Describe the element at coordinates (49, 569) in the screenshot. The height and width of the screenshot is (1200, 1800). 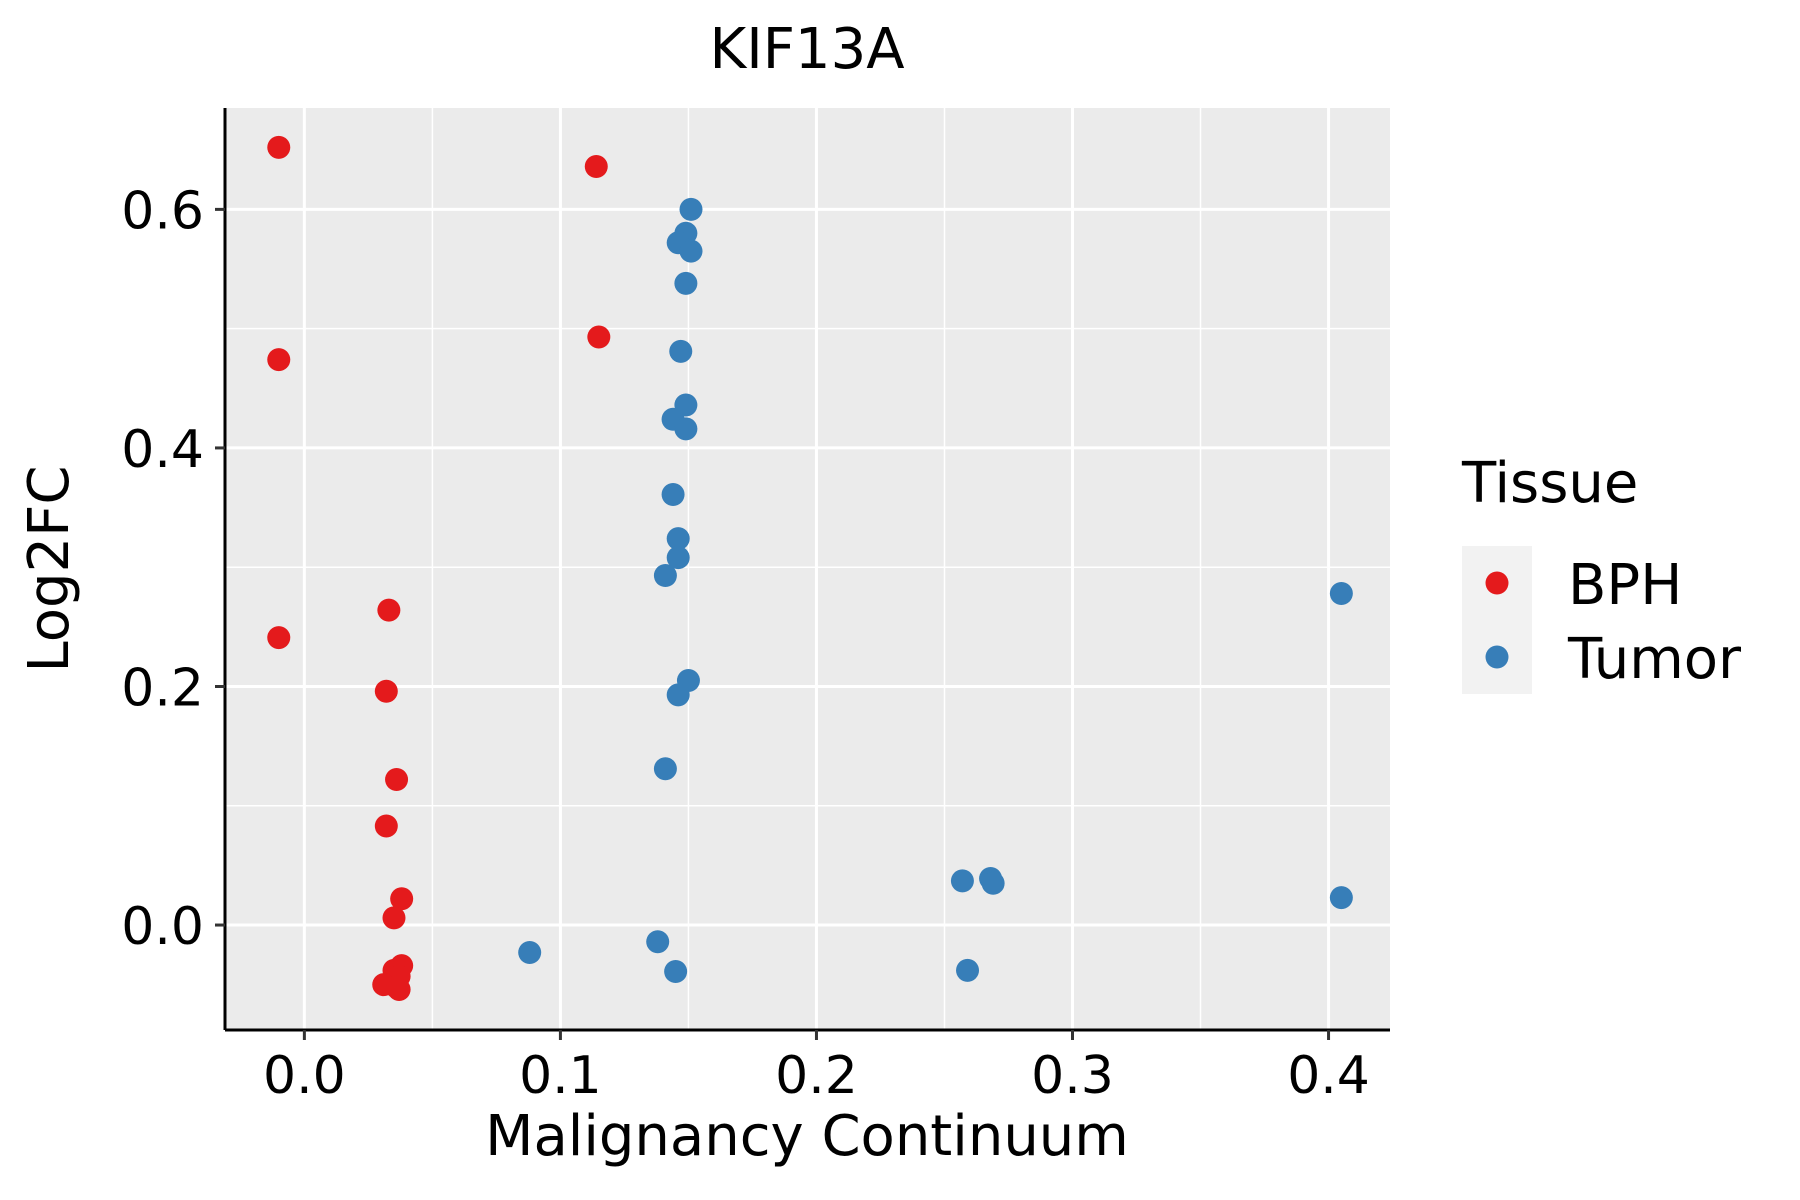
I see `y-axis-label: Log2FC` at that location.